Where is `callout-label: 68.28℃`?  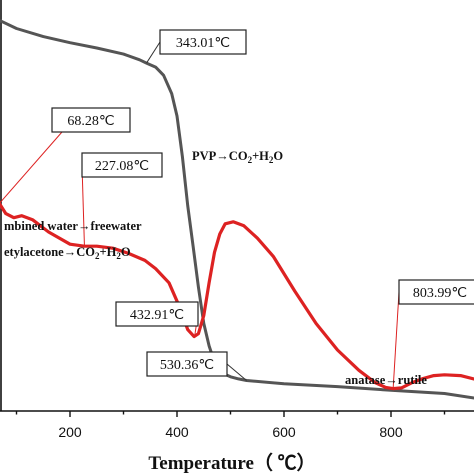
callout-label: 68.28℃ is located at coordinates (90, 121).